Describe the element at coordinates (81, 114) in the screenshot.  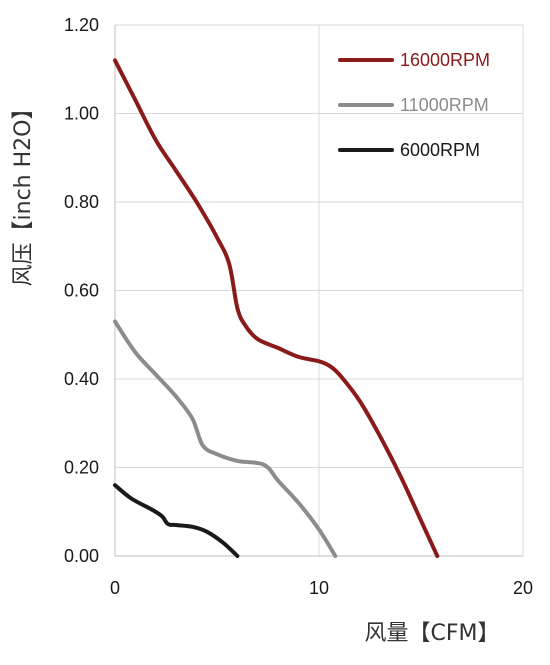
I see `y-tick-label: 1.00` at that location.